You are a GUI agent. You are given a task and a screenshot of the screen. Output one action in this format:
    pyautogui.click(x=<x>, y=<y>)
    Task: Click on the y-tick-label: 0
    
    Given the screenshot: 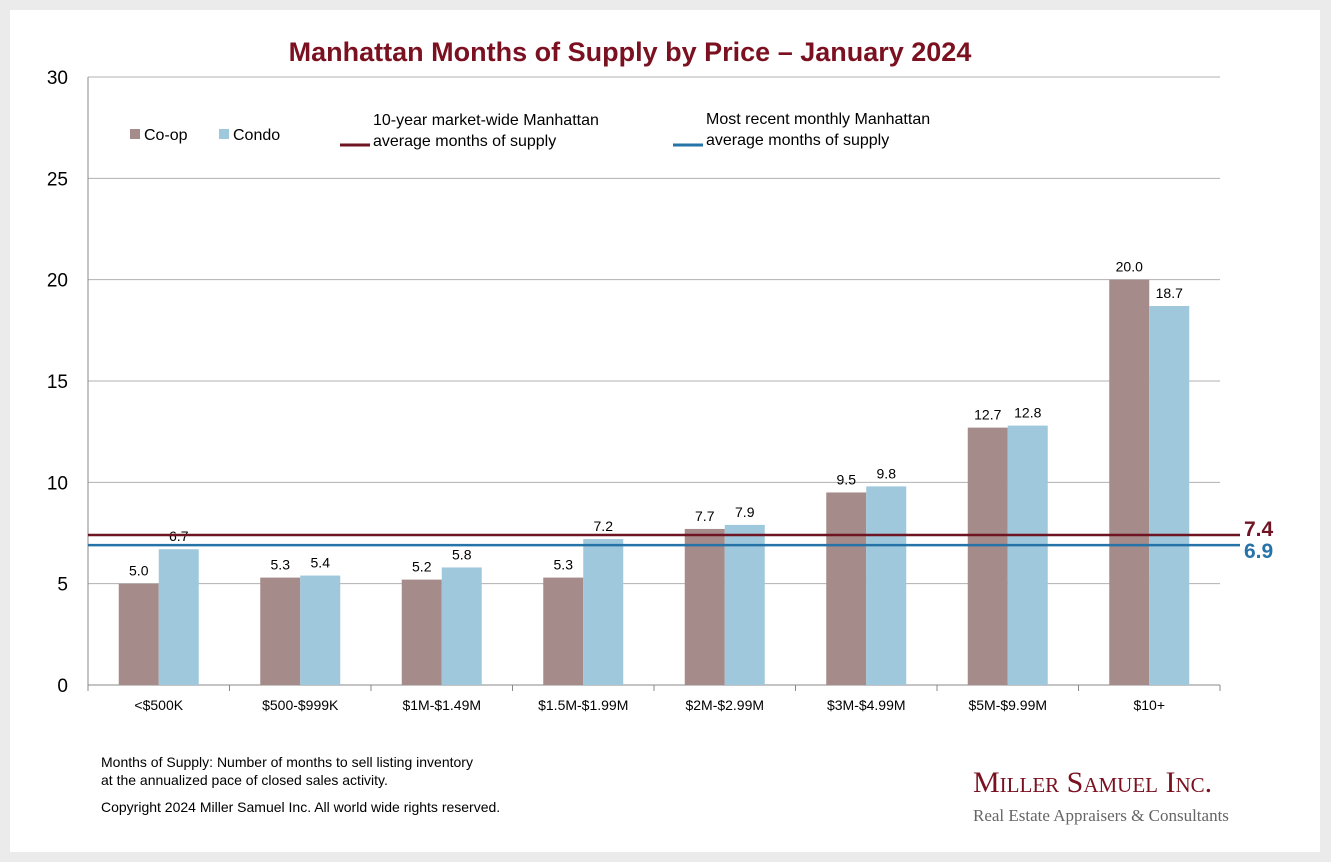 What is the action you would take?
    pyautogui.click(x=62, y=686)
    